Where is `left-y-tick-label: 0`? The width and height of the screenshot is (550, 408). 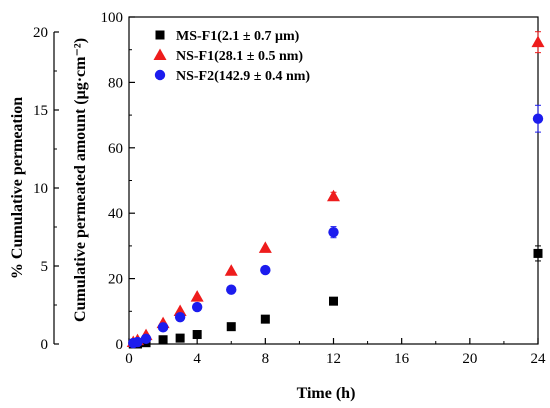
left-y-tick-label: 0 is located at coordinates (45, 345).